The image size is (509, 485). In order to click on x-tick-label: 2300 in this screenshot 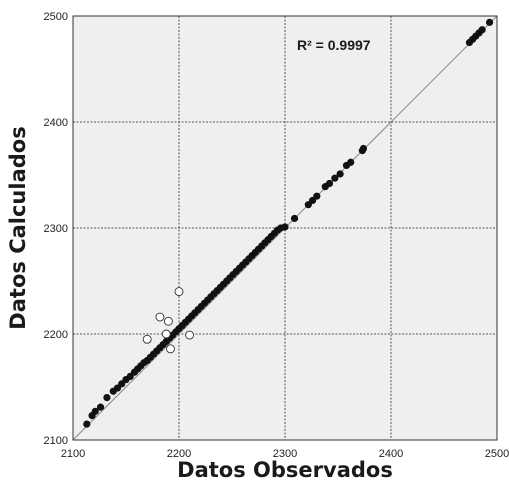, I will do `click(285, 454)`.